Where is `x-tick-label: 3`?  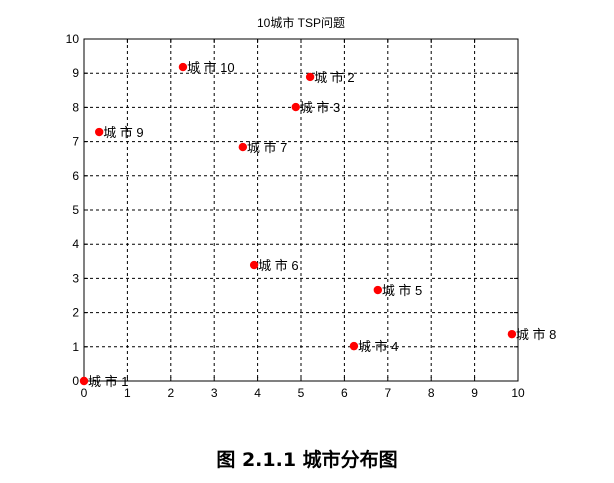 x-tick-label: 3 is located at coordinates (214, 393).